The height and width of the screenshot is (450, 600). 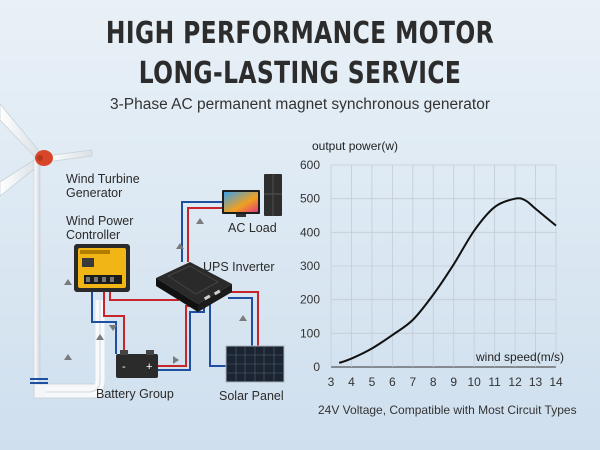 What do you see at coordinates (239, 267) in the screenshot?
I see `ups-inverter-label: UPS Inverter` at bounding box center [239, 267].